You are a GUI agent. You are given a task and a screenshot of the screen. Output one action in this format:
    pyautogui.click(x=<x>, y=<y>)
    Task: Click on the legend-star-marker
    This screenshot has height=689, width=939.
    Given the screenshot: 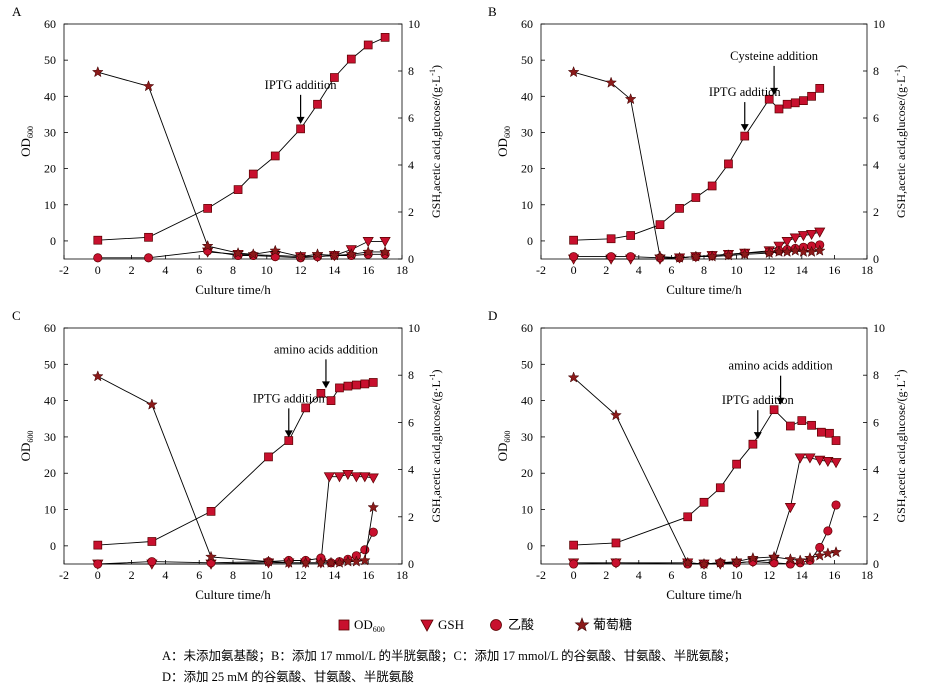 What is the action you would take?
    pyautogui.click(x=582, y=624)
    